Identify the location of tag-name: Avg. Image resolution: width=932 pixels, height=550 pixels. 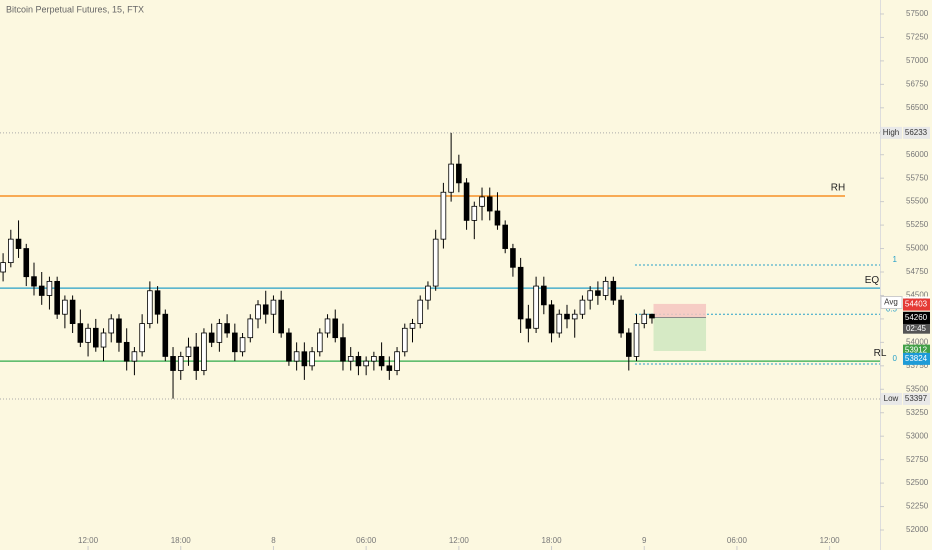
(891, 302).